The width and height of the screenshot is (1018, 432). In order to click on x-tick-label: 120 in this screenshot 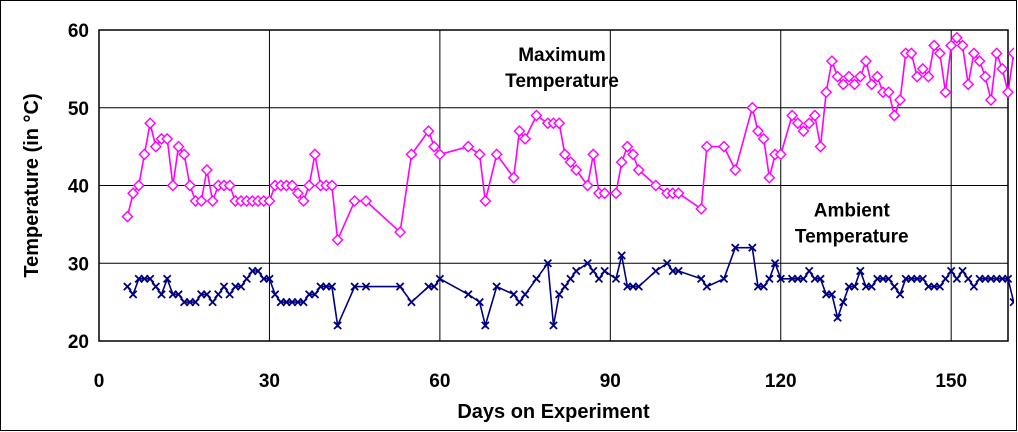, I will do `click(781, 381)`.